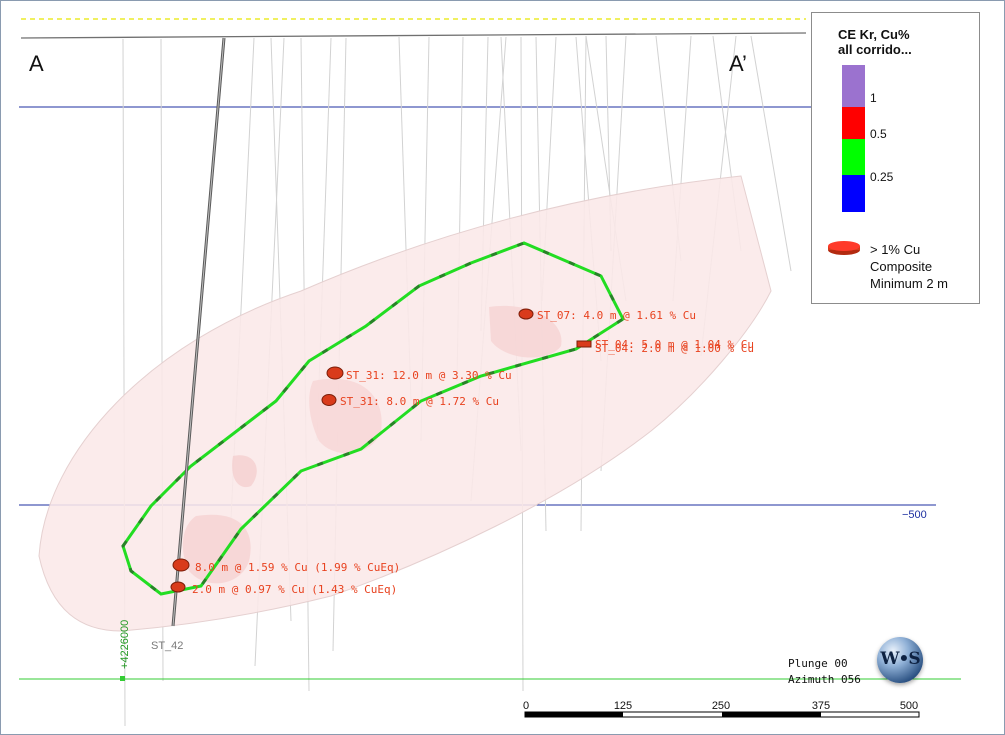 This screenshot has height=735, width=1005. What do you see at coordinates (874, 34) in the screenshot?
I see `legend-title-line: CE Kr, Cu%` at bounding box center [874, 34].